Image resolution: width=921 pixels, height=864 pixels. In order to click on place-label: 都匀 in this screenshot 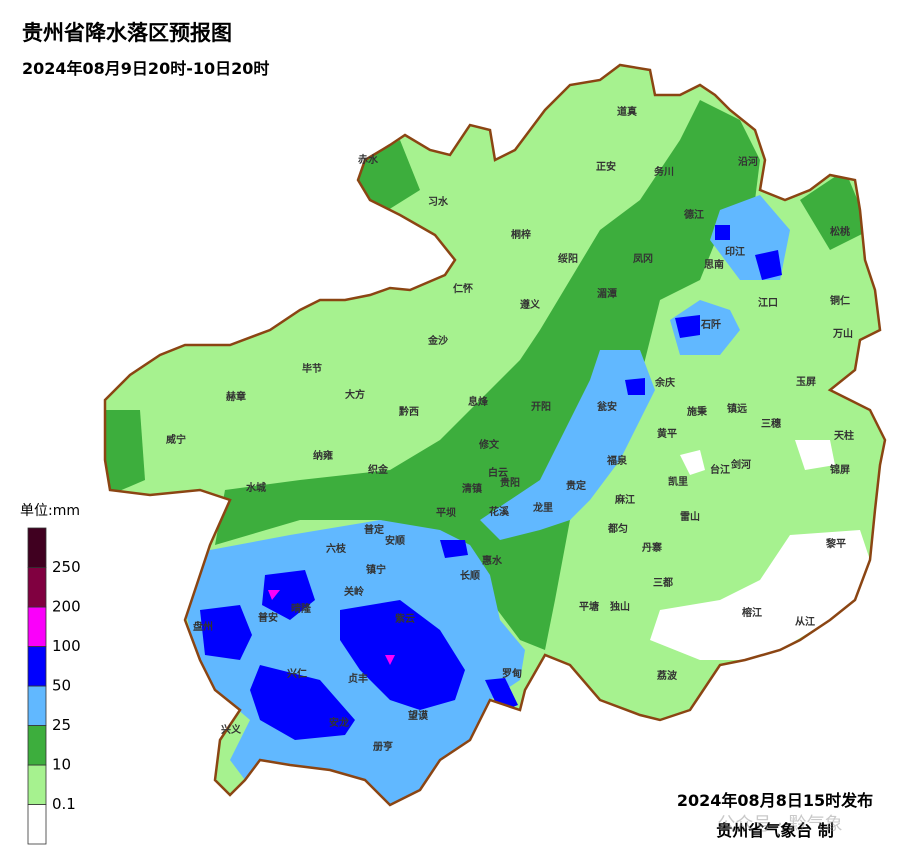, I will do `click(617, 528)`.